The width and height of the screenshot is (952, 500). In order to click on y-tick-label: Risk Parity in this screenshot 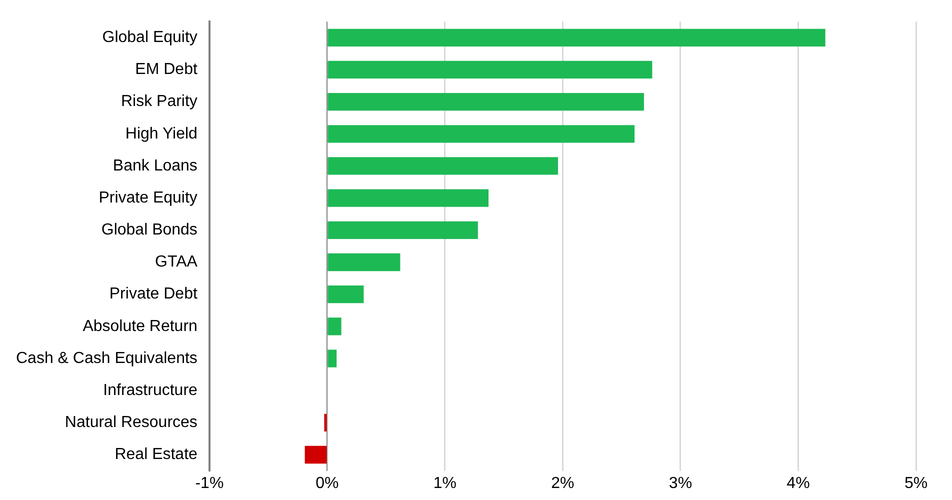, I will do `click(159, 101)`.